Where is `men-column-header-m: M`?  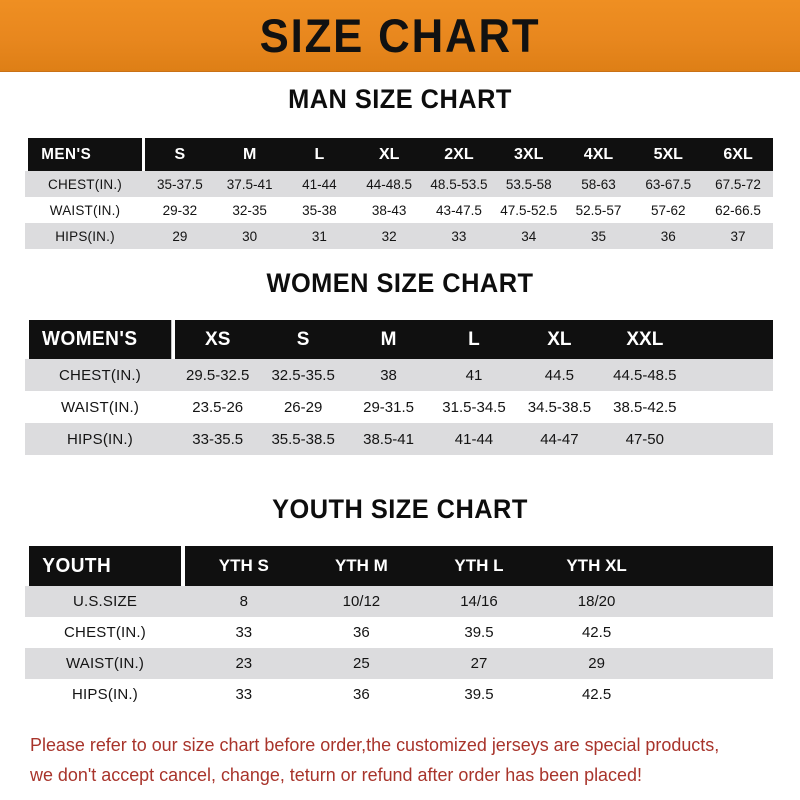
men-column-header-m: M is located at coordinates (249, 154).